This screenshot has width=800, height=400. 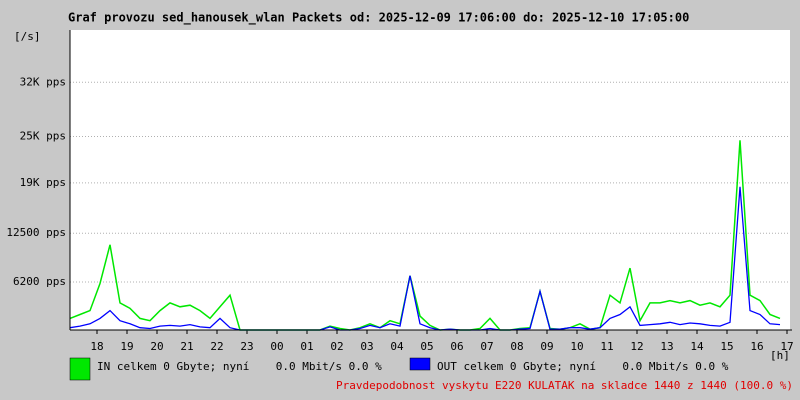 What do you see at coordinates (156, 346) in the screenshot?
I see `x-tick-label: 20` at bounding box center [156, 346].